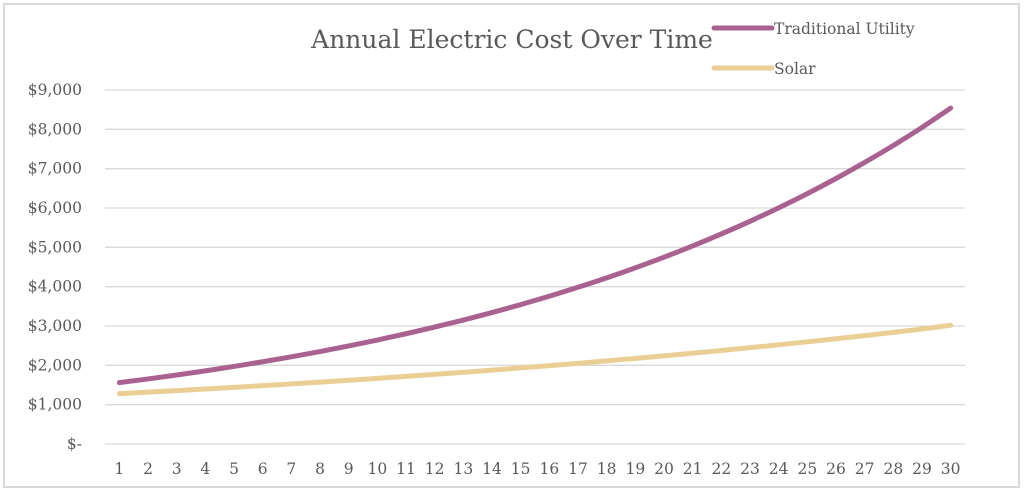 The width and height of the screenshot is (1024, 492). Describe the element at coordinates (148, 469) in the screenshot. I see `x-tick-label: 2` at that location.